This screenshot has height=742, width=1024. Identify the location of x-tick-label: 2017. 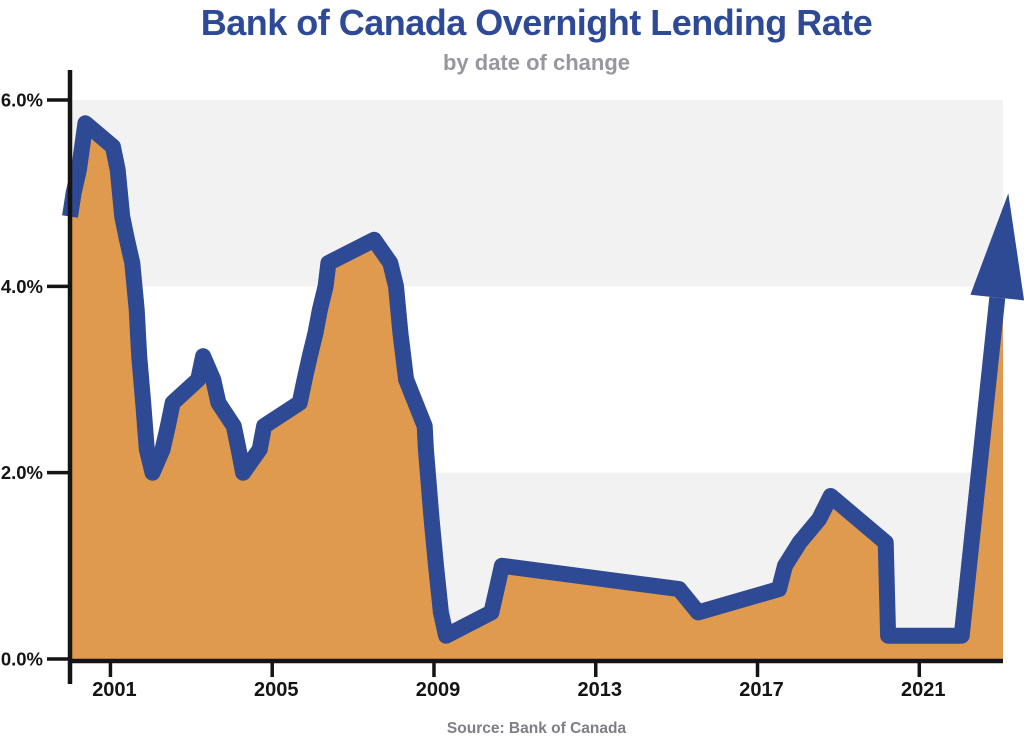
(761, 690).